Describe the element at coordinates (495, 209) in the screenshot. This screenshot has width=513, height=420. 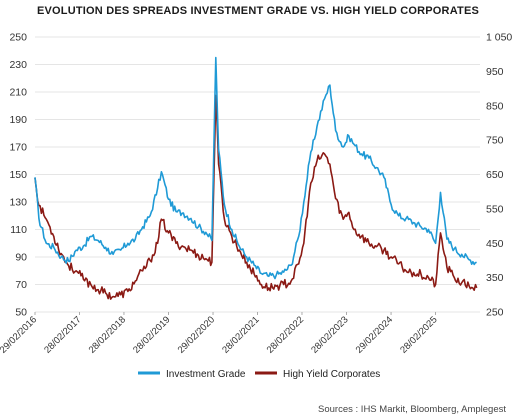
I see `right-tick-label: 550` at that location.